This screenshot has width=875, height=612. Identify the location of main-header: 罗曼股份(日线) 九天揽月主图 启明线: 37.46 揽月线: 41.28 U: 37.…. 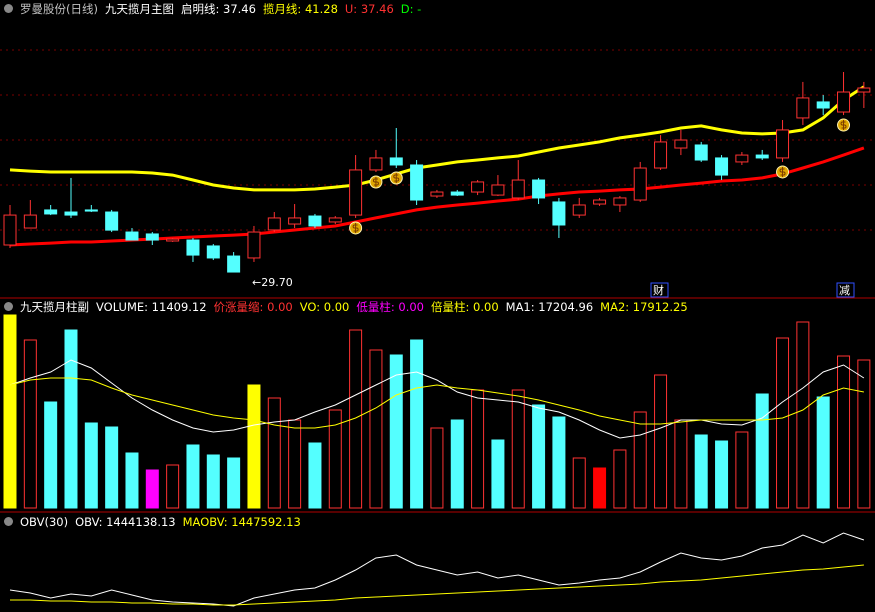
(210, 9).